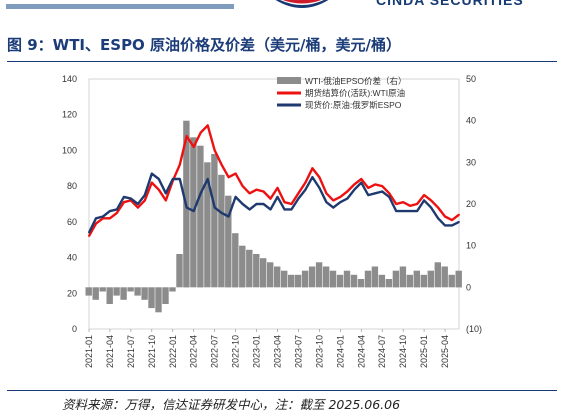  I want to click on x-tick-label: 2022-04, so click(194, 351).